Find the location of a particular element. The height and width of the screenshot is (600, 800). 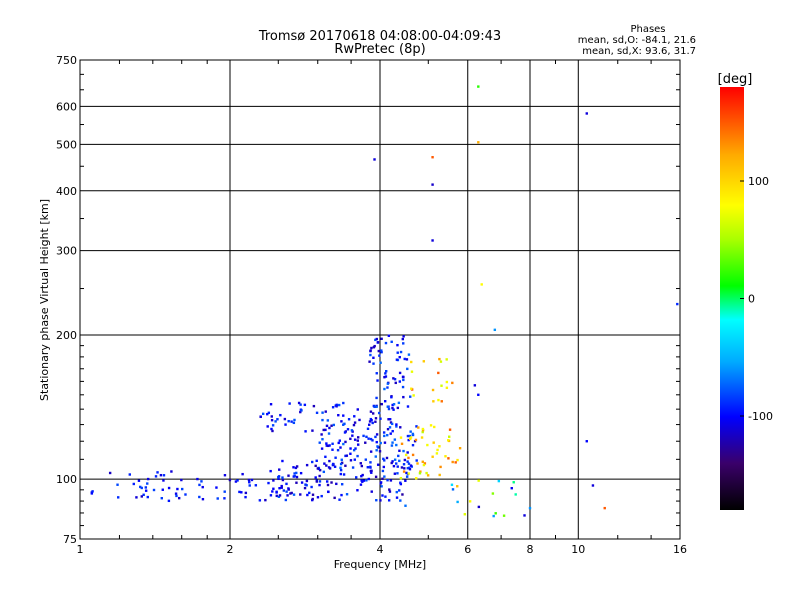

chart-title-line1: Tromsø 20170618 04:08:00-04:09:43 is located at coordinates (379, 36).